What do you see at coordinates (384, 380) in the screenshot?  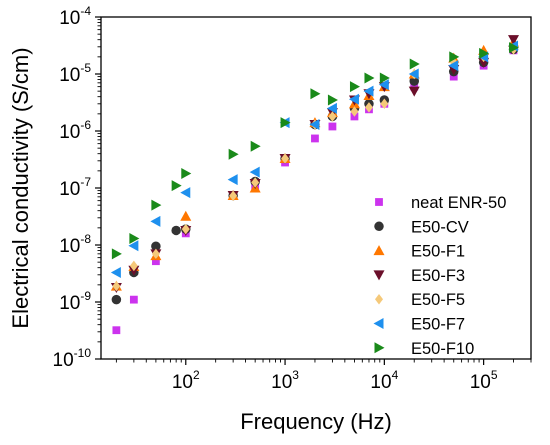 I see `x-tick-label: 10⁴` at bounding box center [384, 380].